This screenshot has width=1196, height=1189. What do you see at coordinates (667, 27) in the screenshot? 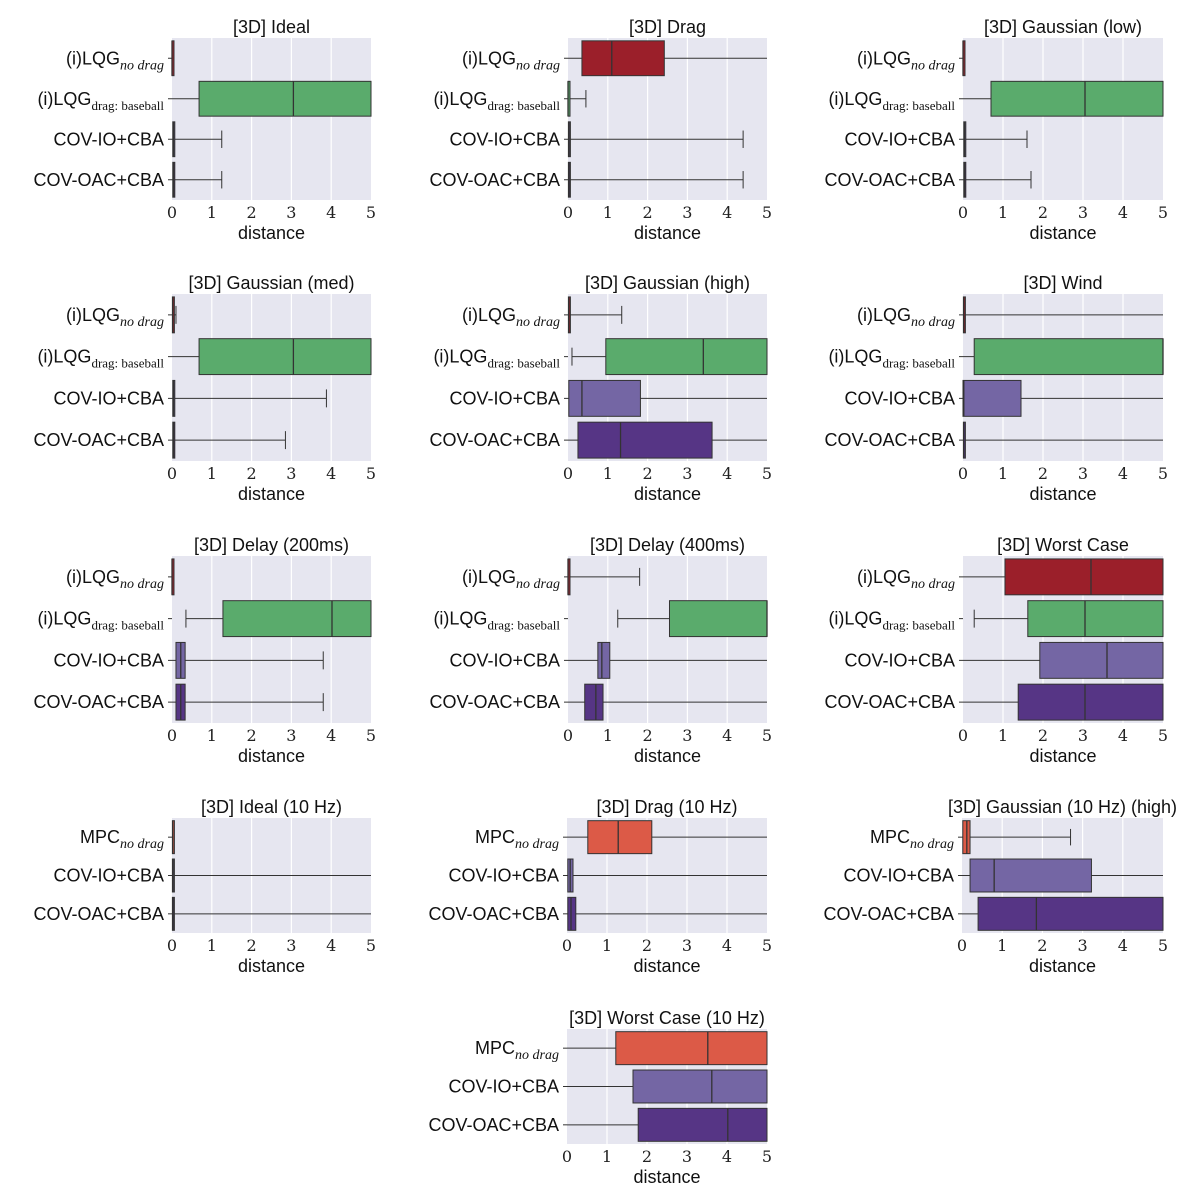
I see `panel-title: [3D] Drag` at bounding box center [667, 27].